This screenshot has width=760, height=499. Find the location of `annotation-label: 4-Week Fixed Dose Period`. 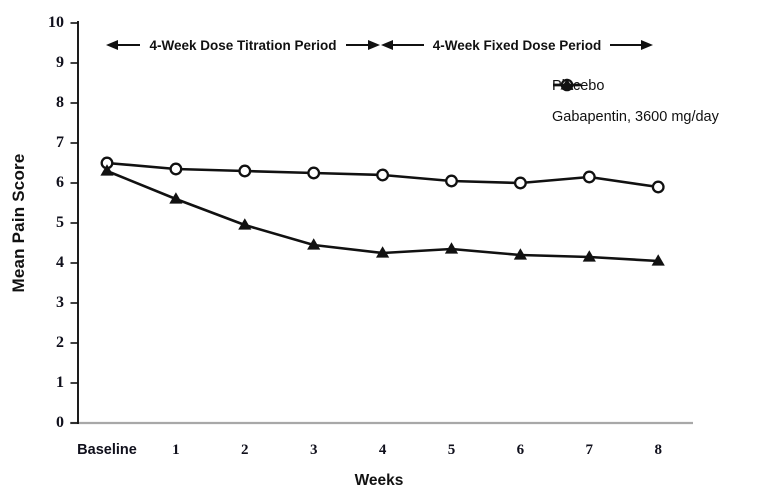

annotation-label: 4-Week Fixed Dose Period is located at coordinates (517, 45).